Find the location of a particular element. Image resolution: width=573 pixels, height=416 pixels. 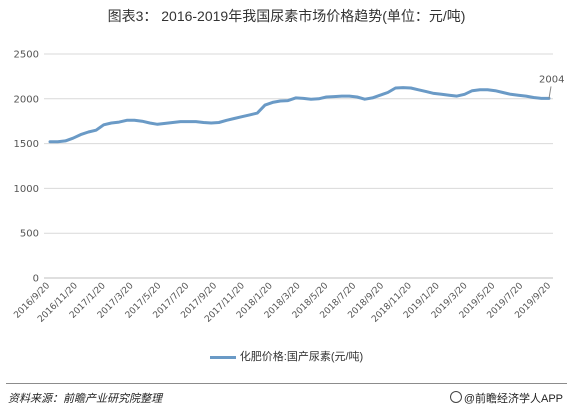

credit-text: @前瞻经济学人APP is located at coordinates (513, 399).